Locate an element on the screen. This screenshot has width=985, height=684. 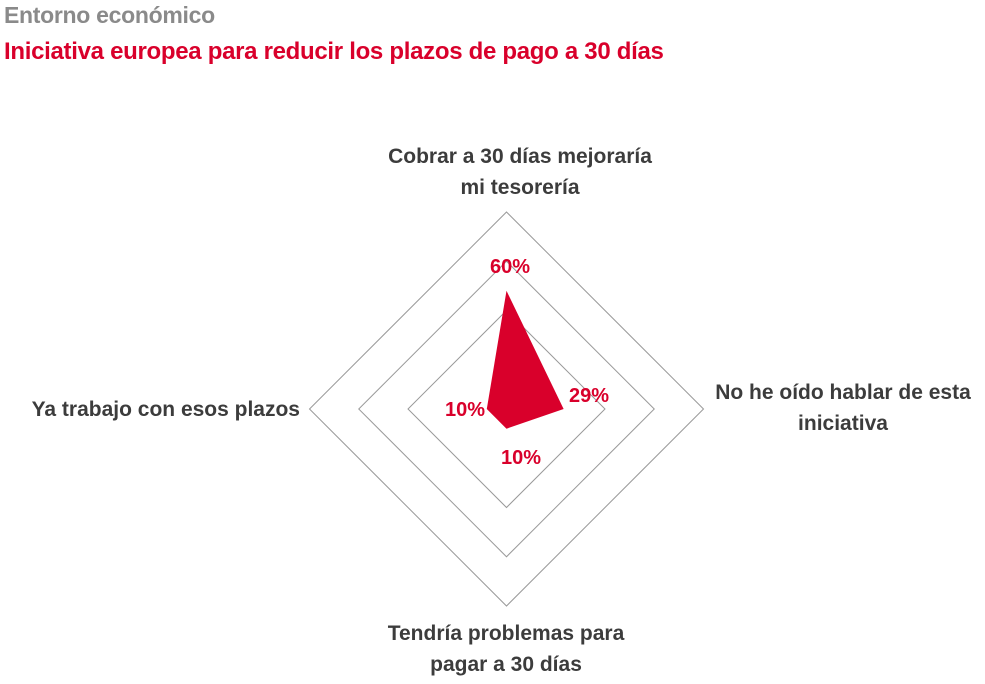
axis-label: mi tesorería is located at coordinates (519, 187).